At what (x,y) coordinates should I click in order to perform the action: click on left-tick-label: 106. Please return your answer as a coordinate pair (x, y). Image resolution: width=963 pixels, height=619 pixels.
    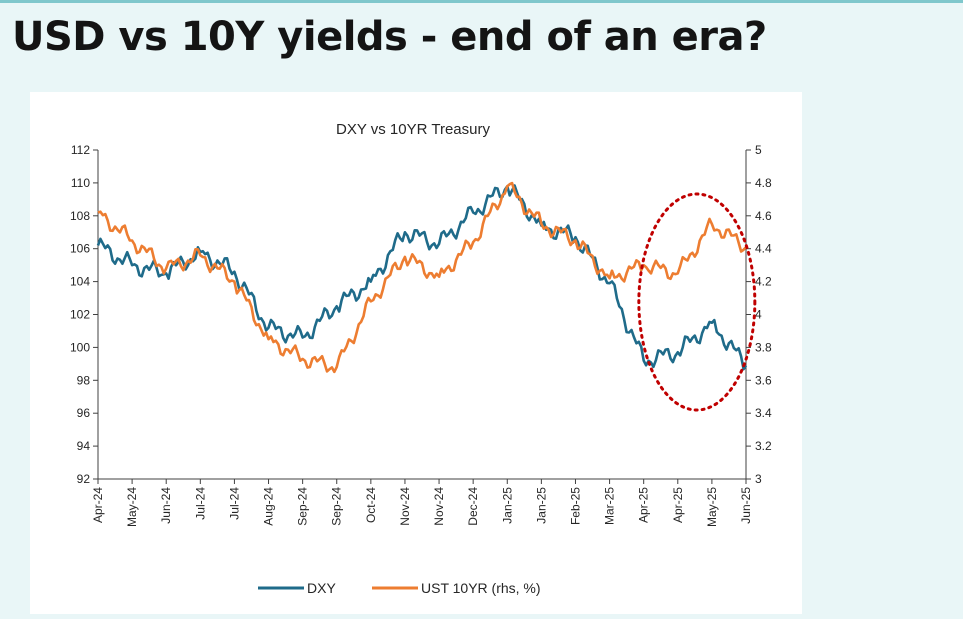
    Looking at the image, I should click on (80, 249).